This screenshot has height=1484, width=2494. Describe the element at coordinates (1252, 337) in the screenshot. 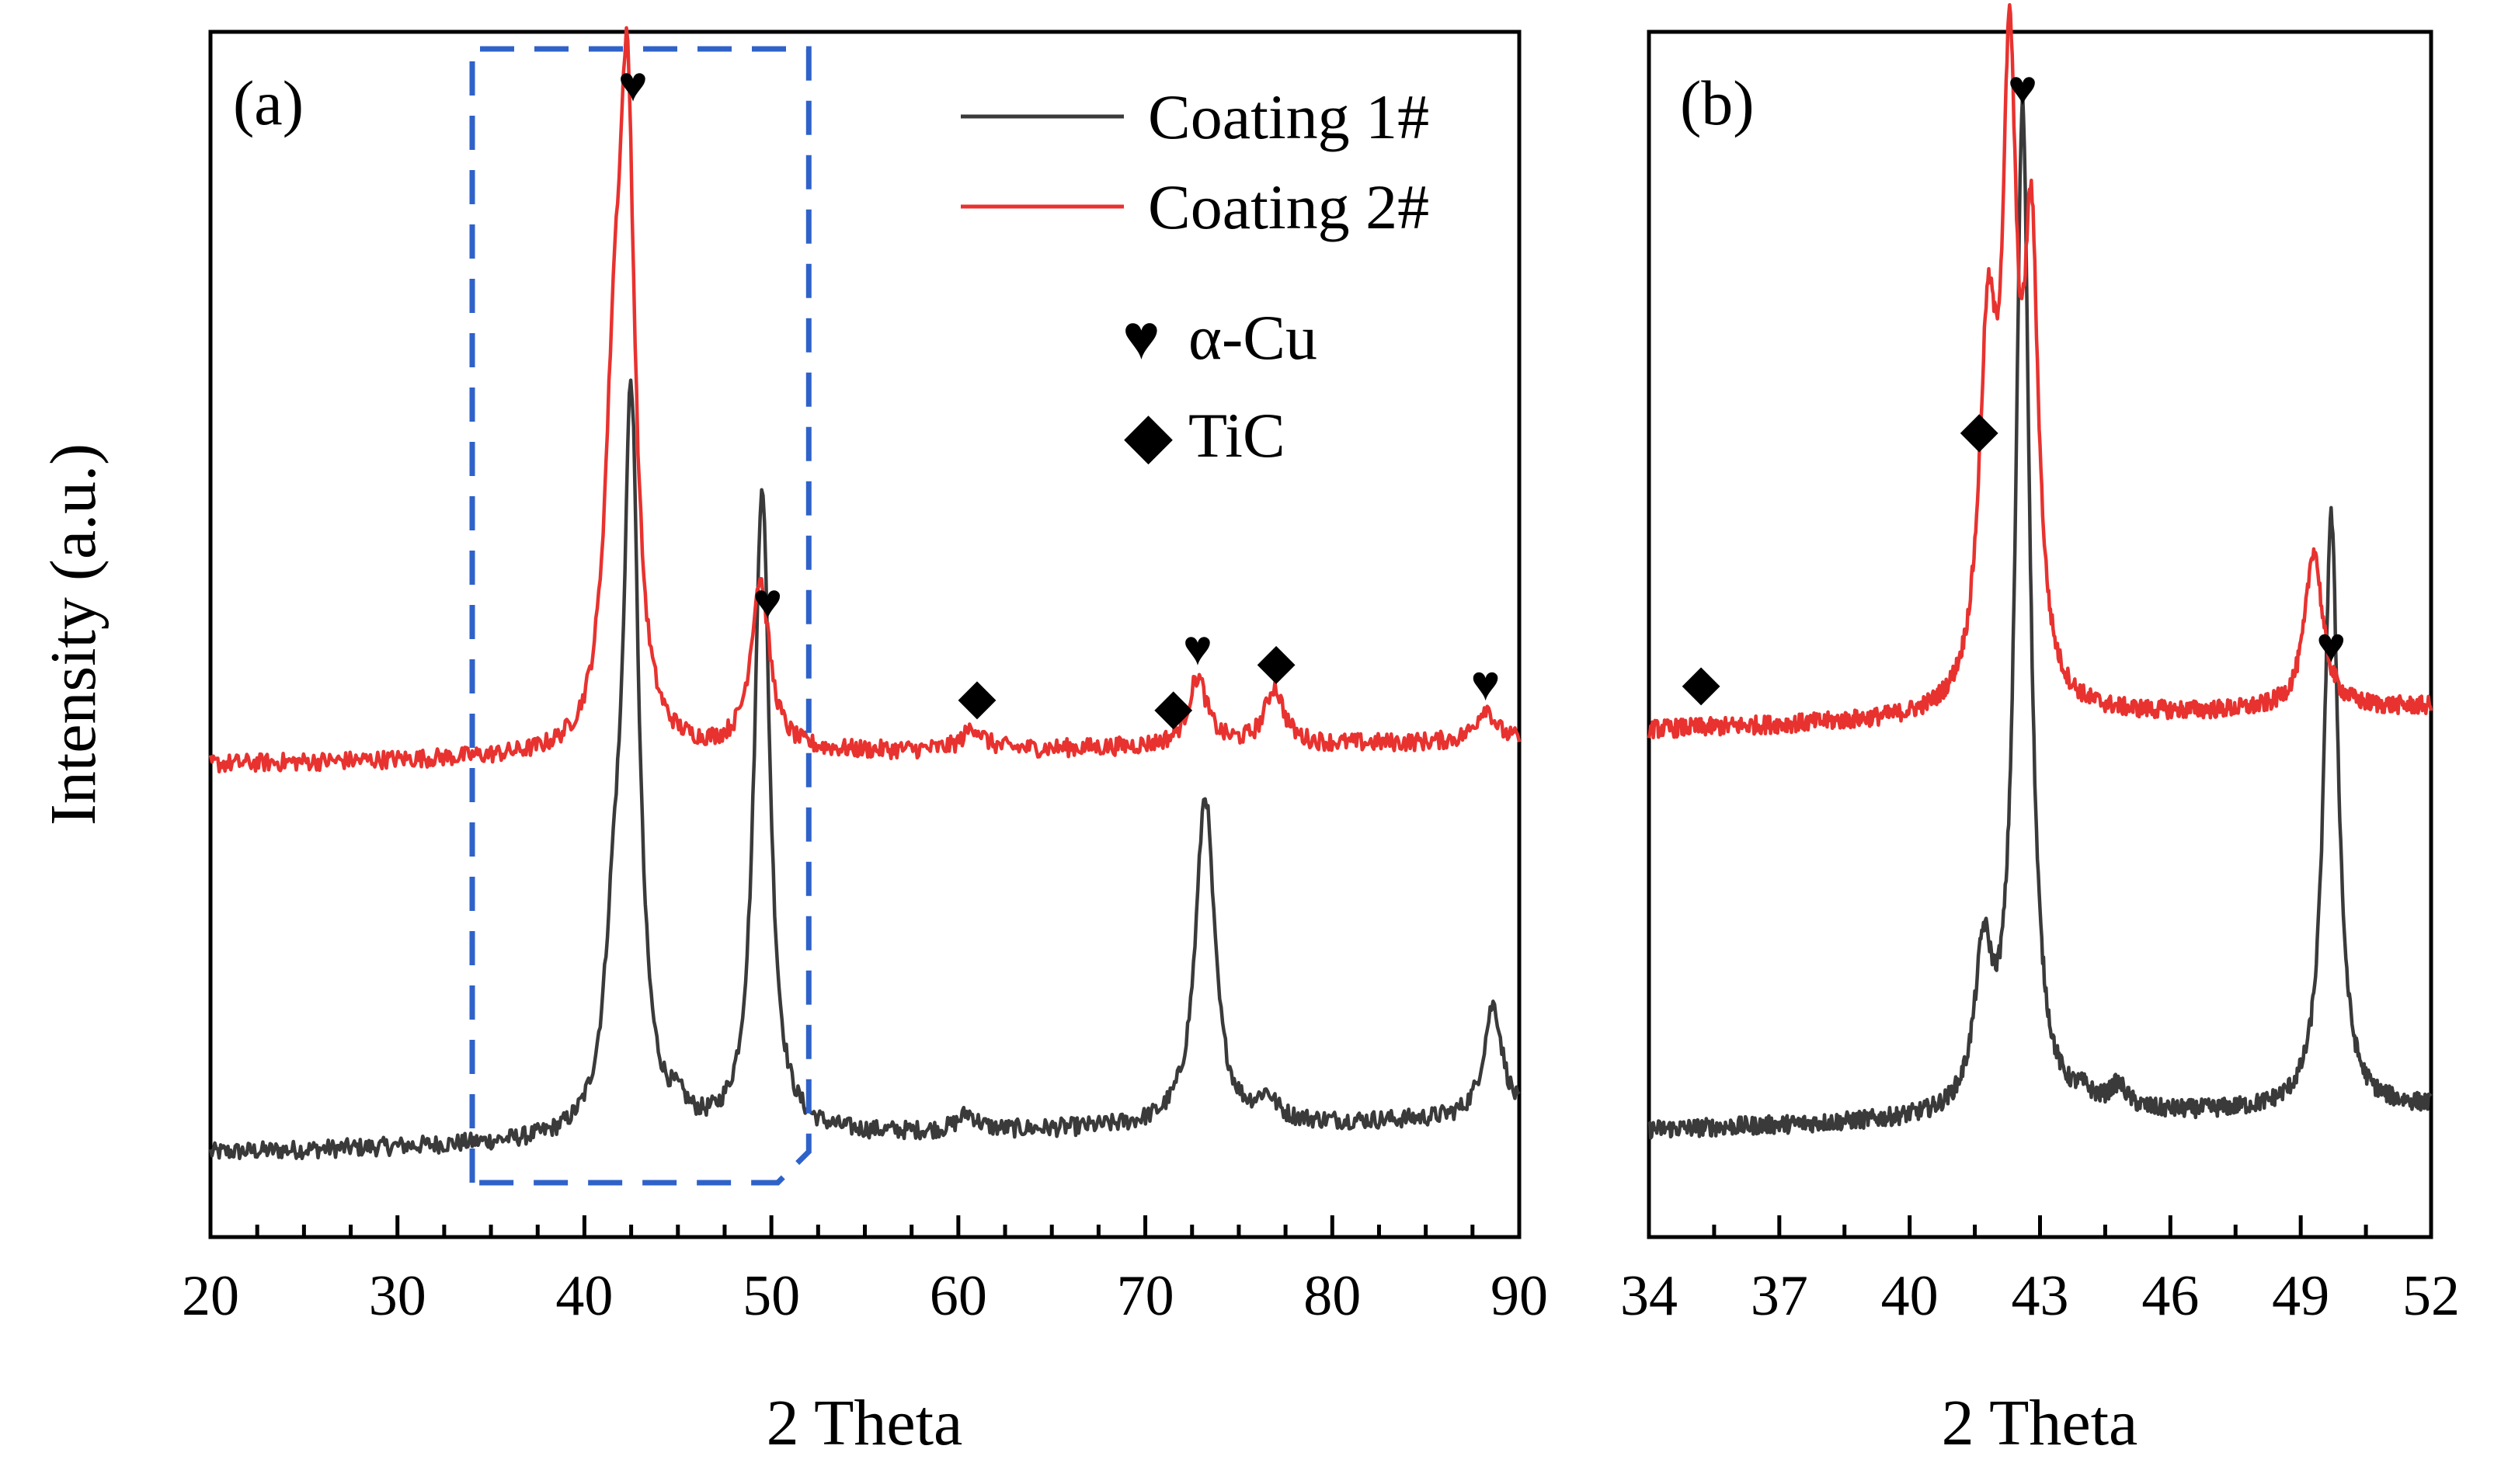

I see `legend-label-alpha-cu: α-Cu` at that location.